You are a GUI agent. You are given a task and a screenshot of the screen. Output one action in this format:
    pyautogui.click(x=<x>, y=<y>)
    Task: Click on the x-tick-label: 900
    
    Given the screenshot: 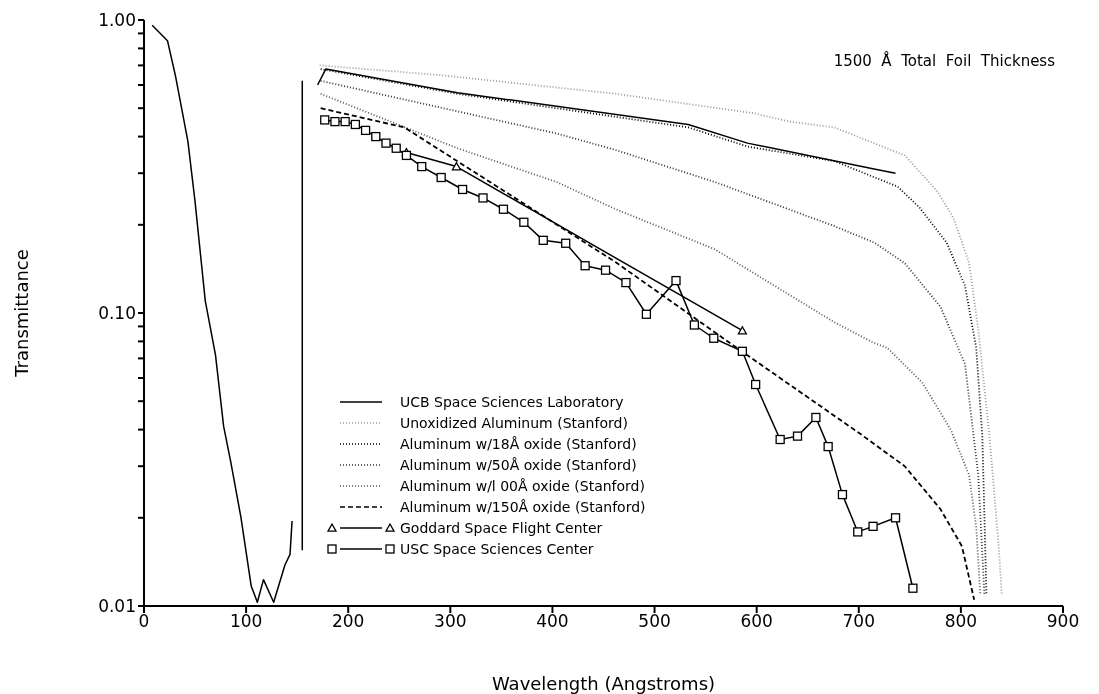 What is the action you would take?
    pyautogui.click(x=1063, y=621)
    